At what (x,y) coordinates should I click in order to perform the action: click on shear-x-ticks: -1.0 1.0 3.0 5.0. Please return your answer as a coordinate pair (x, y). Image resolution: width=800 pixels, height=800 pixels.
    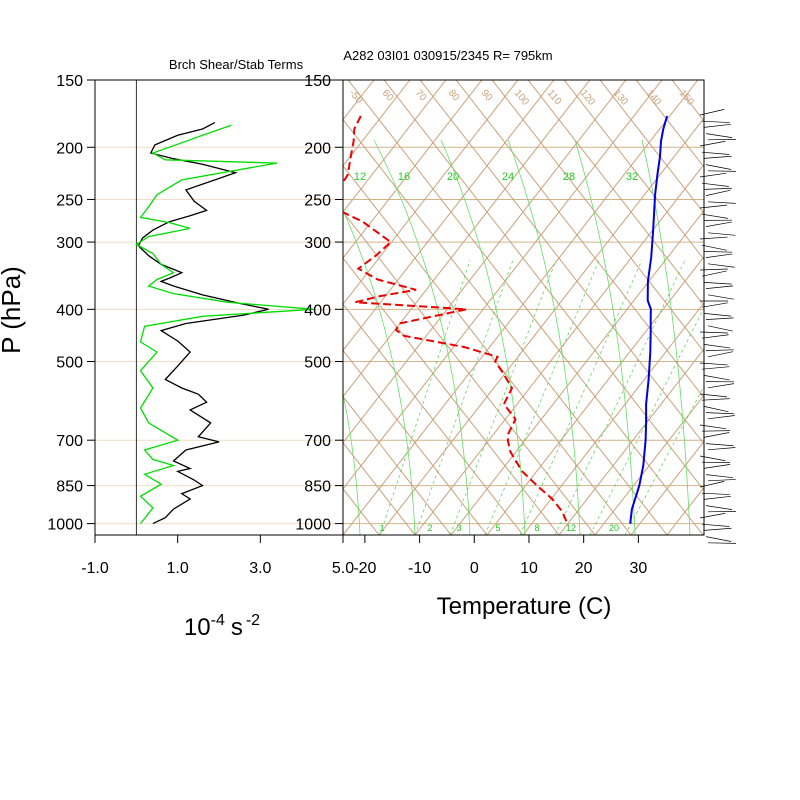
    Looking at the image, I should click on (217, 556).